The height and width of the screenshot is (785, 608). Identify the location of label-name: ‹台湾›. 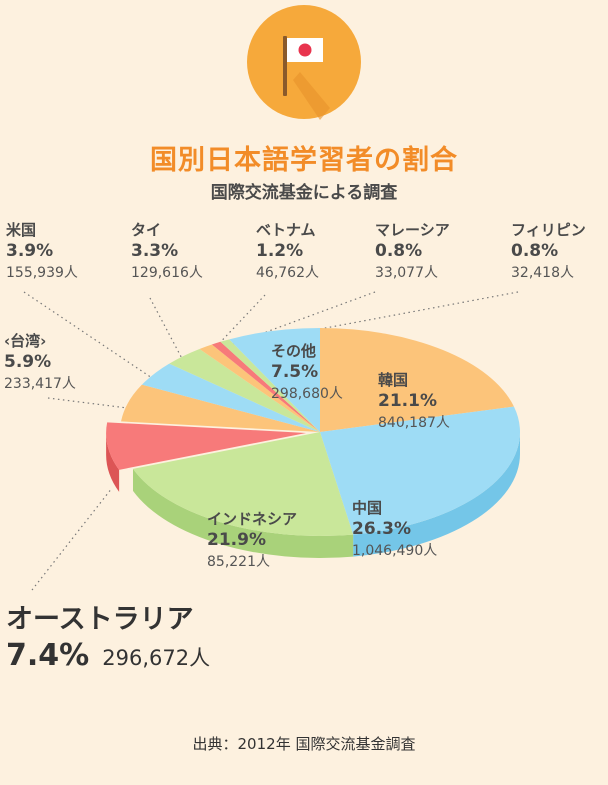
(25, 341).